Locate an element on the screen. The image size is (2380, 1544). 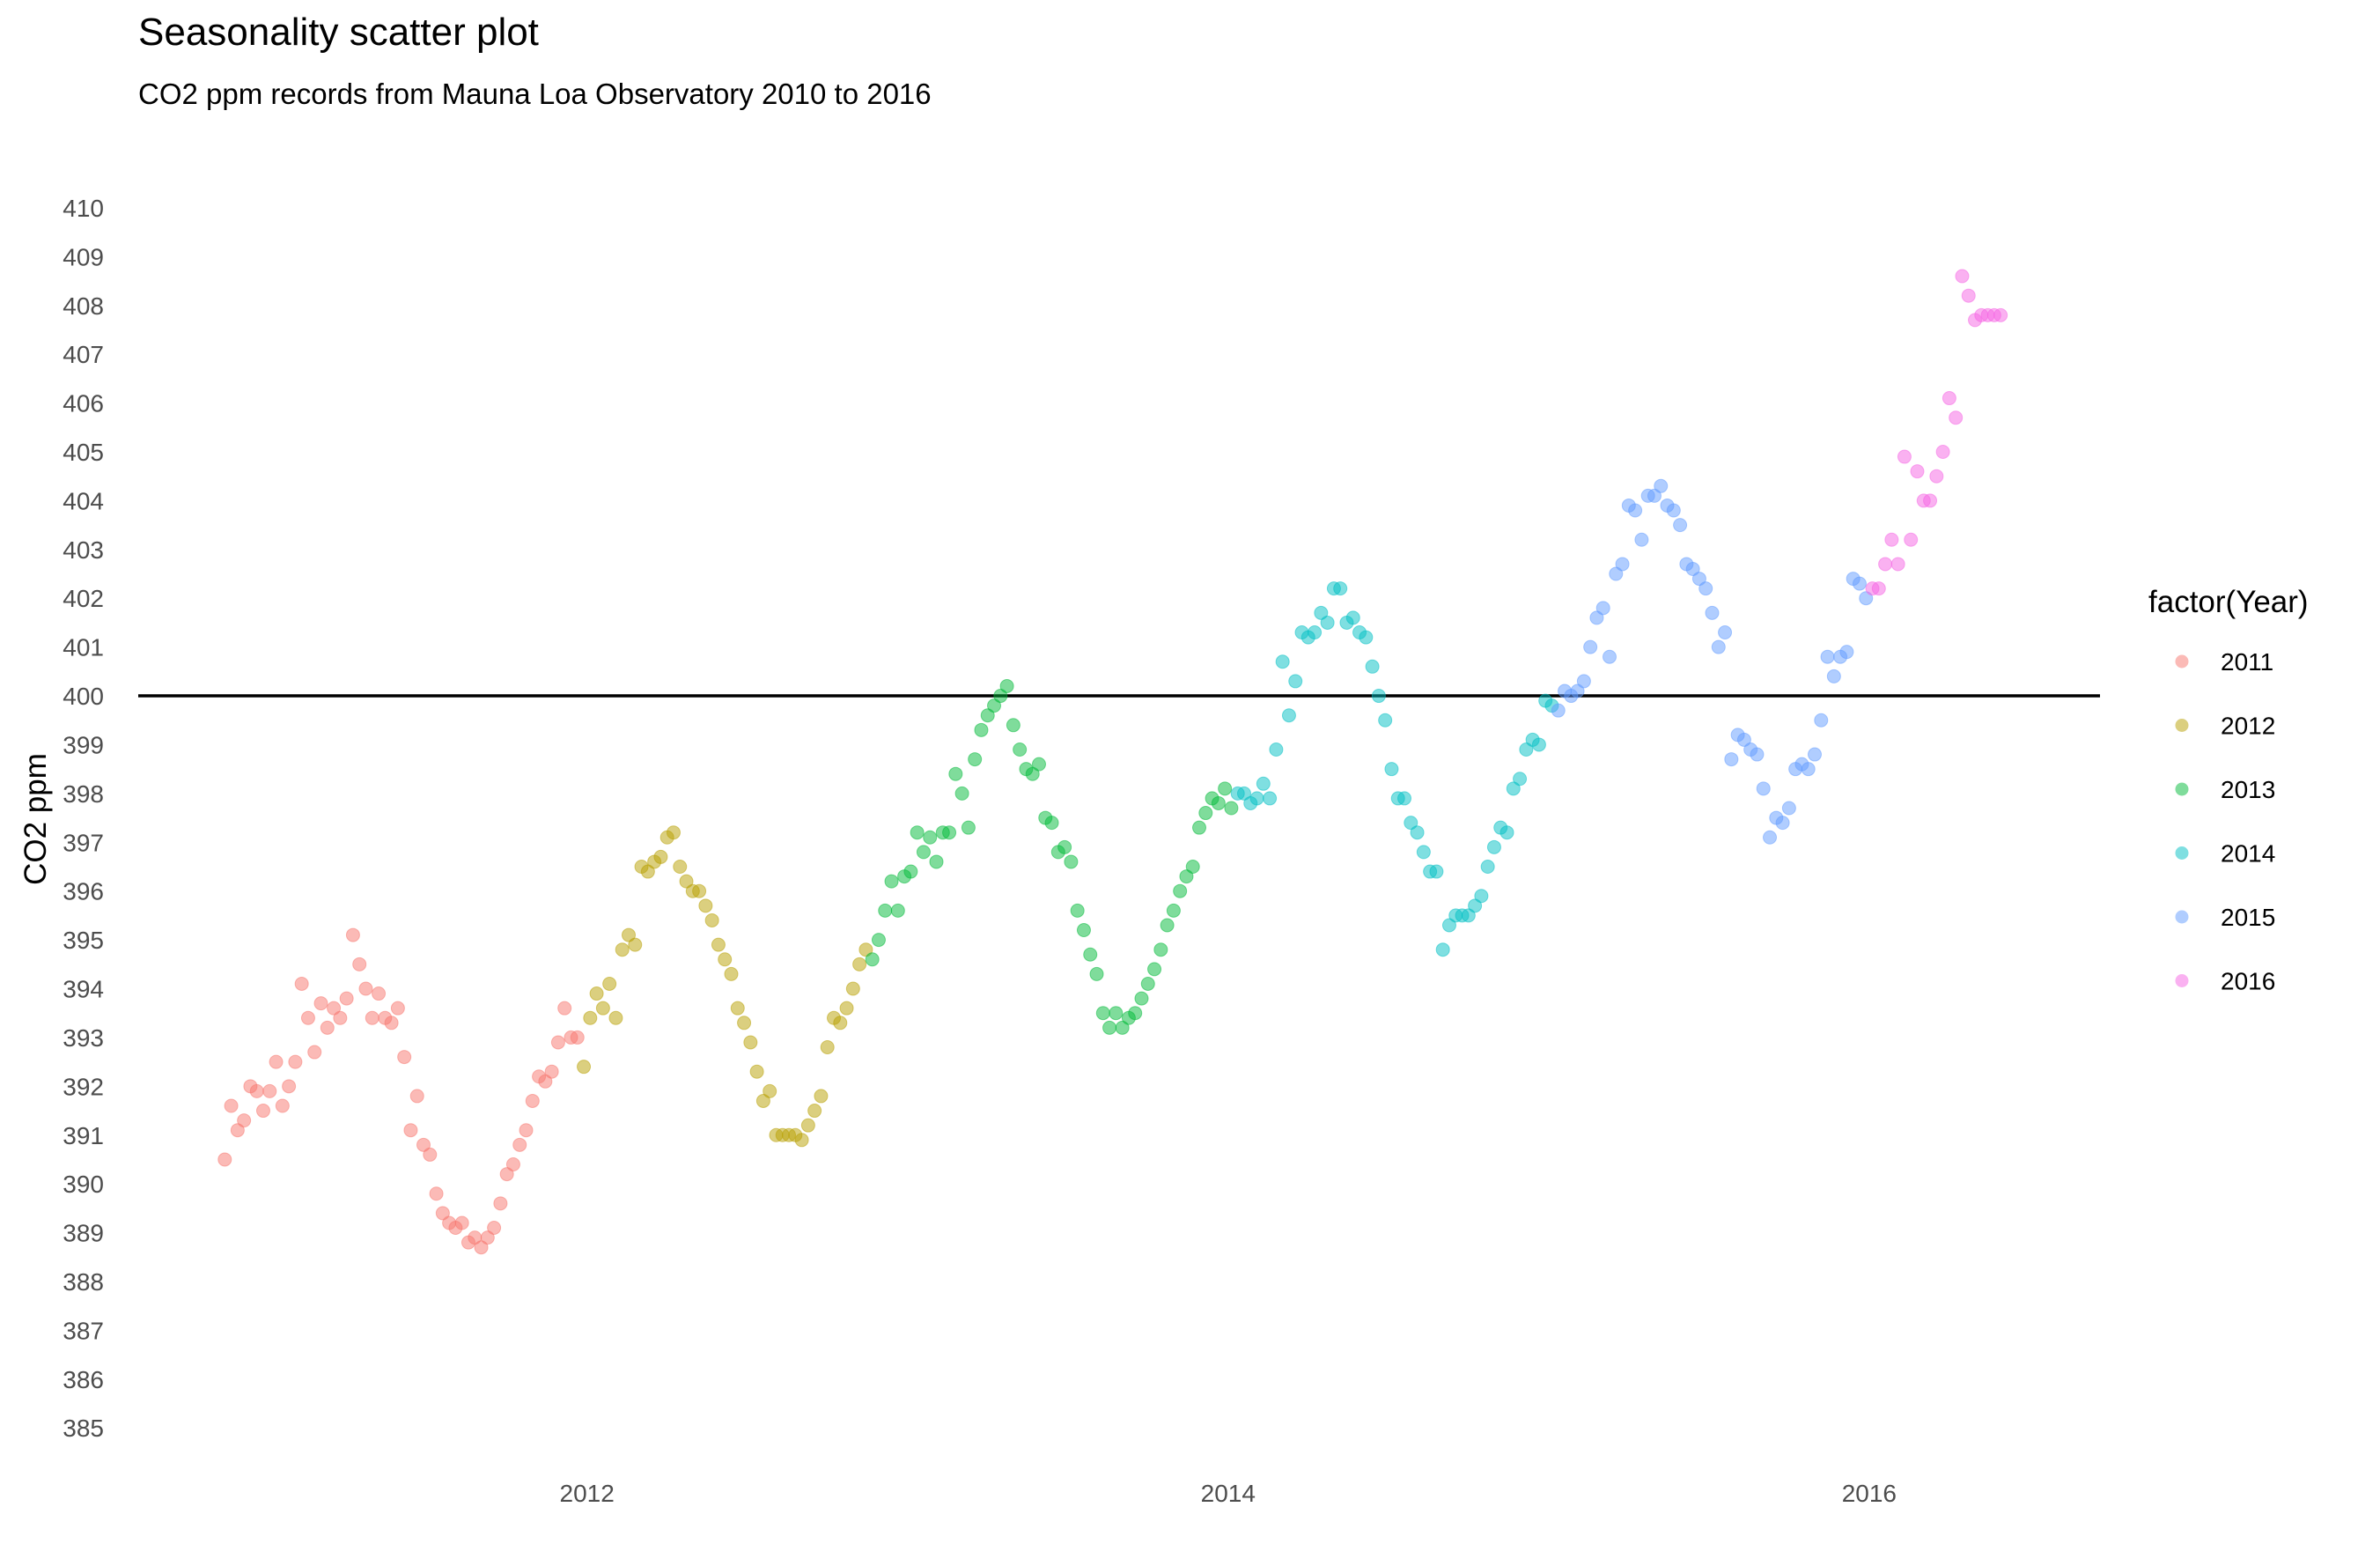
x-tick-label: 2014 is located at coordinates (1228, 1494).